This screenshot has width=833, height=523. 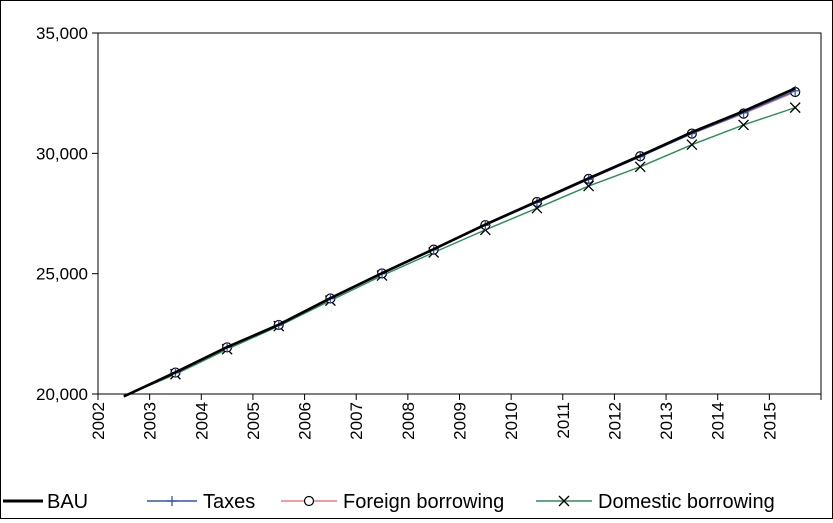 What do you see at coordinates (201, 421) in the screenshot?
I see `x-tick-label: 2004` at bounding box center [201, 421].